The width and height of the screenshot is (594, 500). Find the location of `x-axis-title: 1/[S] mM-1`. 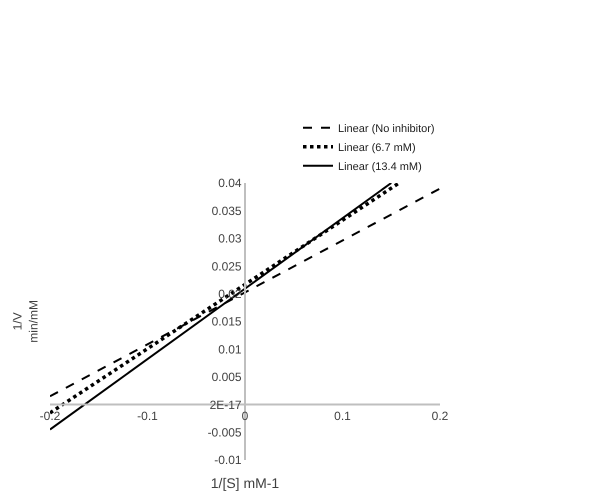

x-axis-title: 1/[S] mM-1 is located at coordinates (245, 482).